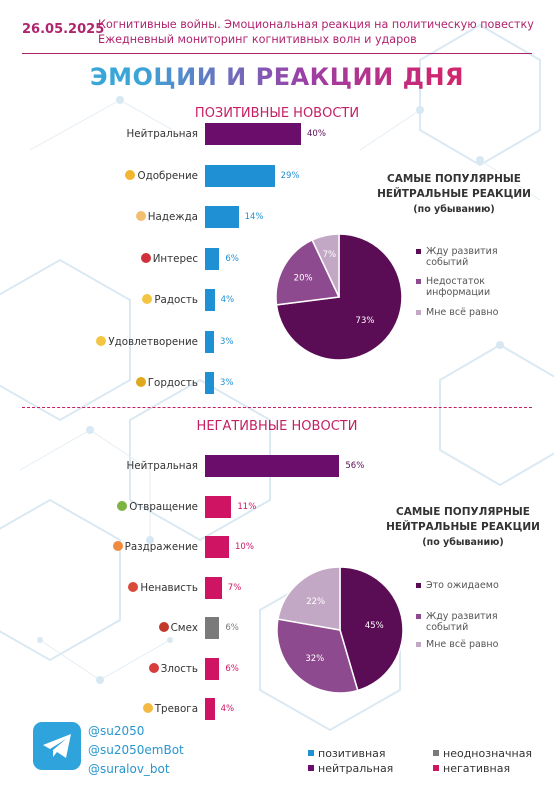 This screenshot has height=800, width=554. What do you see at coordinates (175, 258) in the screenshot?
I see `bar-category-text: Интерес` at bounding box center [175, 258].